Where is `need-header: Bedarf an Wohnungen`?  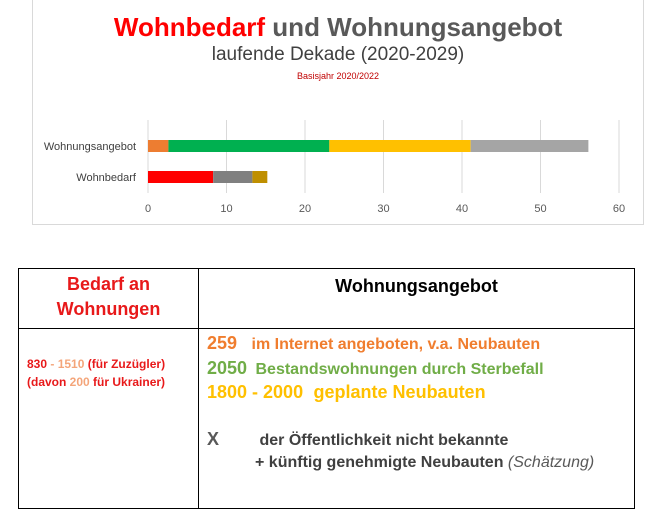
need-header: Bedarf an Wohnungen is located at coordinates (108, 298).